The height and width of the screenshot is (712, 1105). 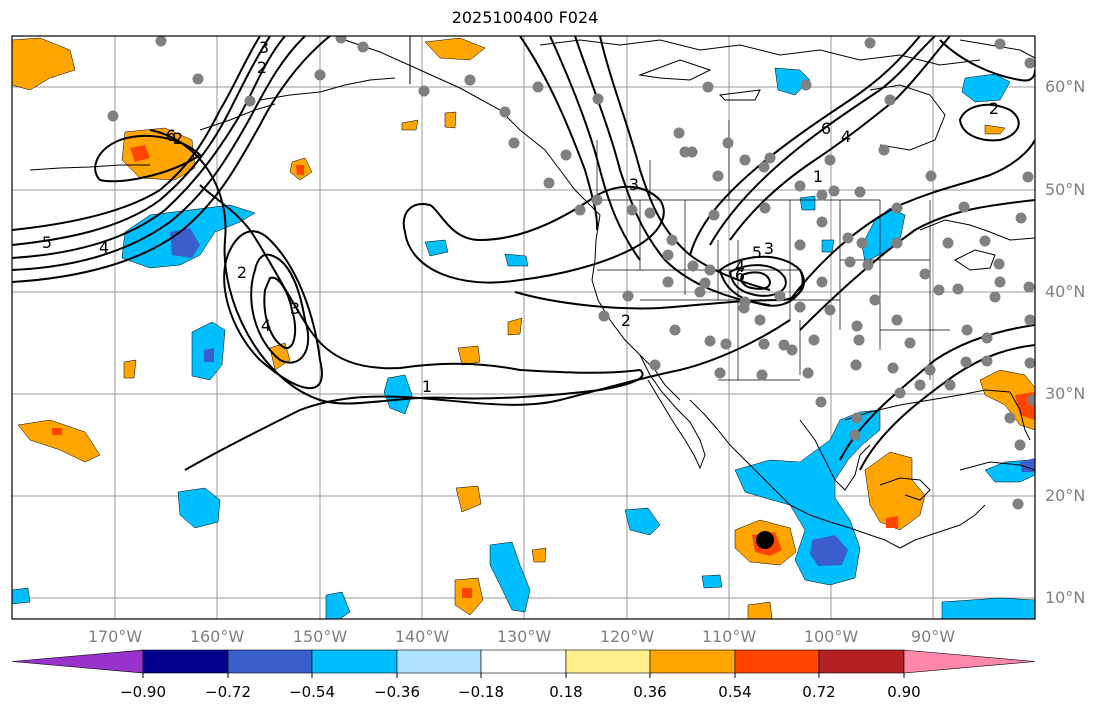 What do you see at coordinates (312, 692) in the screenshot?
I see `colorbar-tick-label: −0.54` at bounding box center [312, 692].